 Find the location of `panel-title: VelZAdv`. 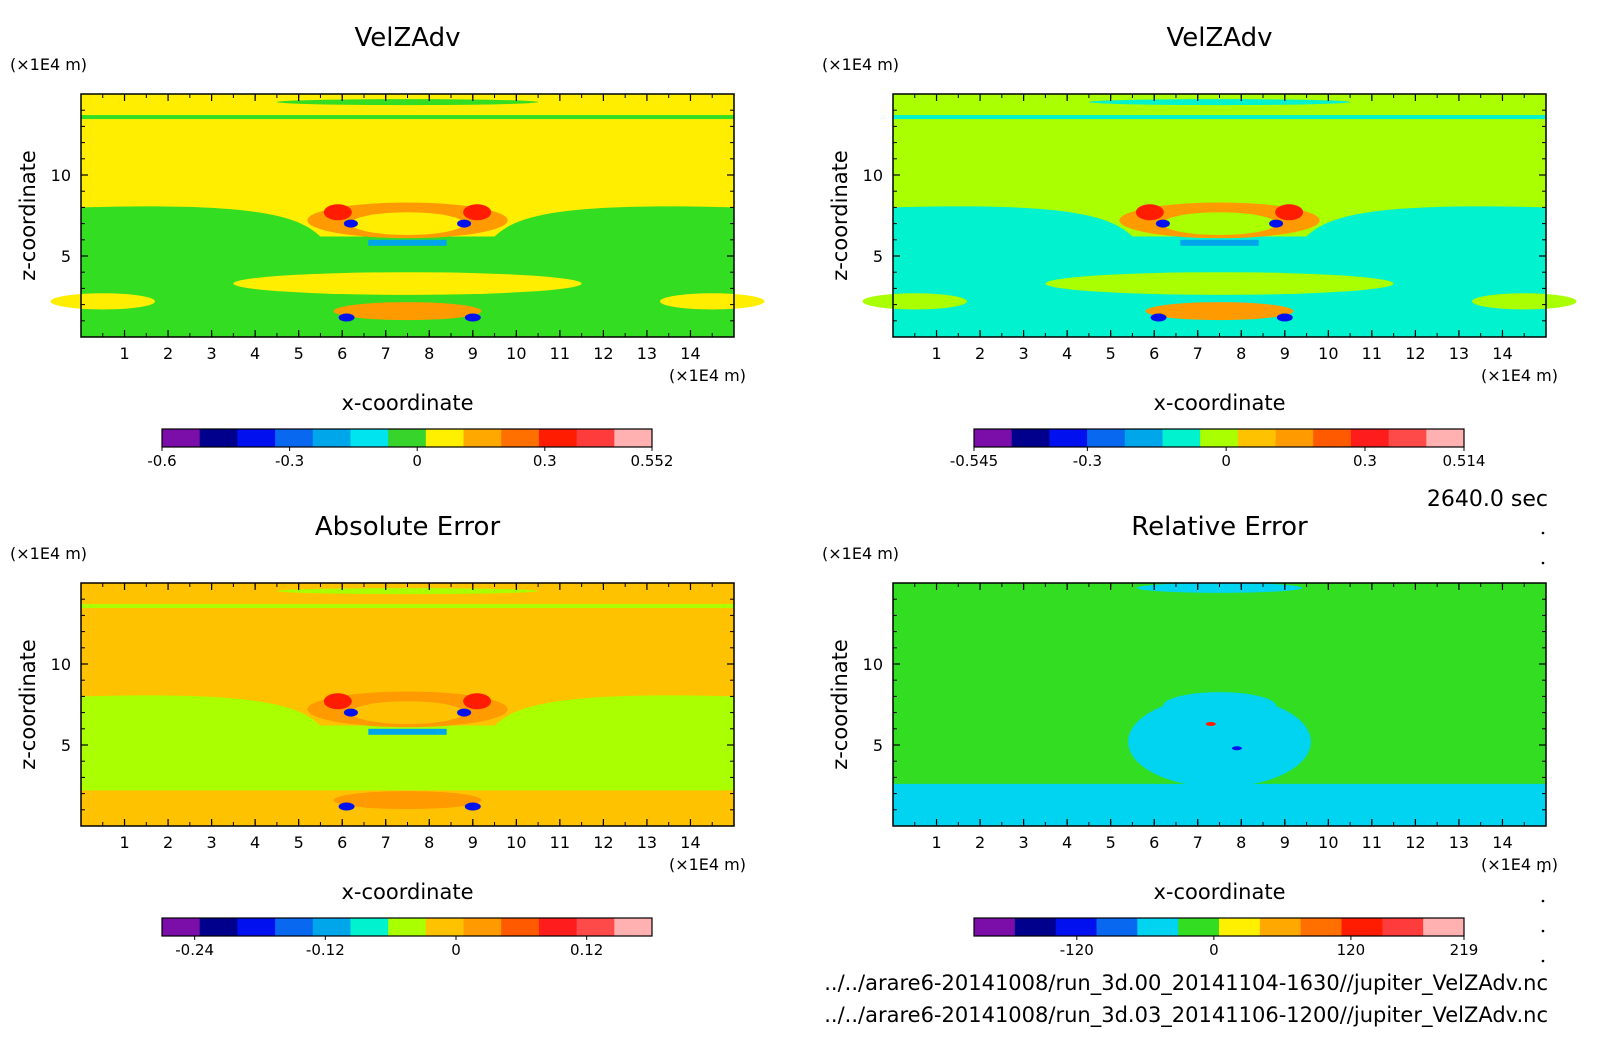

panel-title: VelZAdv is located at coordinates (407, 38).